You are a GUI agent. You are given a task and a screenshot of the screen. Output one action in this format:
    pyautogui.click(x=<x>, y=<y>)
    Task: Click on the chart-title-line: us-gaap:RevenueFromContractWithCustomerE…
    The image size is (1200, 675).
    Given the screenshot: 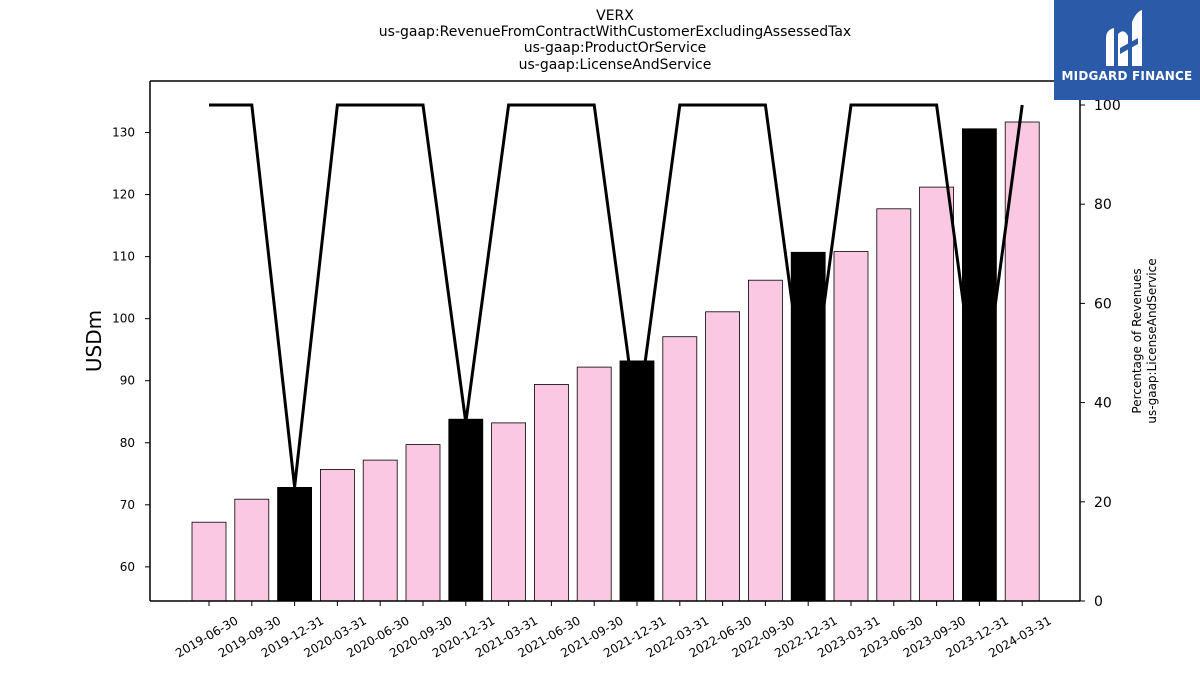 What is the action you would take?
    pyautogui.click(x=615, y=32)
    